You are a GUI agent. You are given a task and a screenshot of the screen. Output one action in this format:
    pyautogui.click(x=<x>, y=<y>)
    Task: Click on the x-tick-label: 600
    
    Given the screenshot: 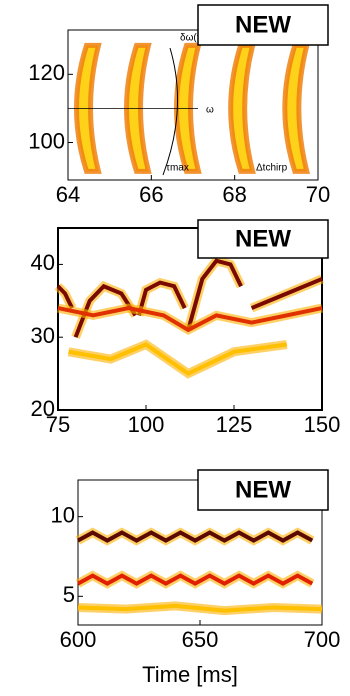 What is the action you would take?
    pyautogui.click(x=78, y=639)
    